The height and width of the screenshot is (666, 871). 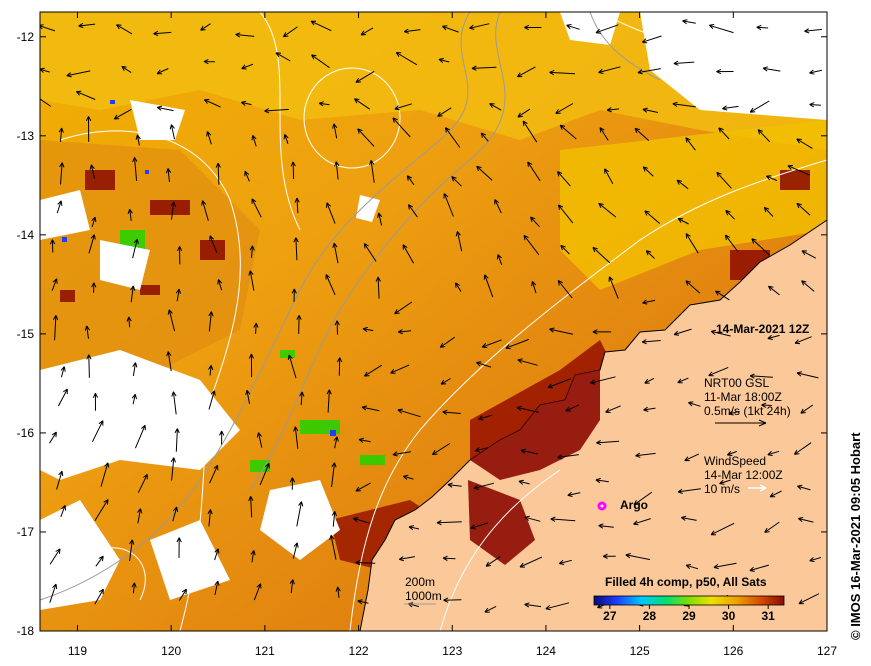 What do you see at coordinates (77, 651) in the screenshot?
I see `x-tick-label: 119` at bounding box center [77, 651].